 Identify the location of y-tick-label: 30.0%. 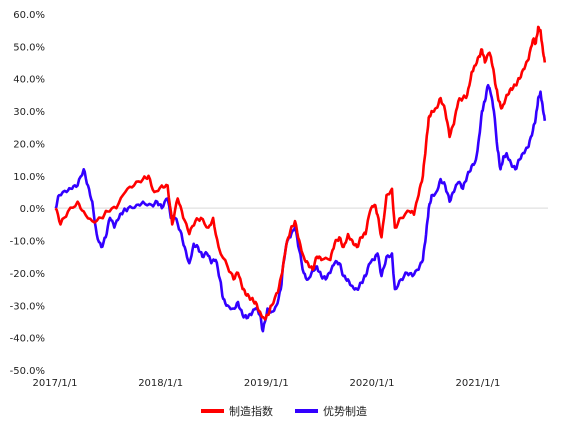
(29, 112).